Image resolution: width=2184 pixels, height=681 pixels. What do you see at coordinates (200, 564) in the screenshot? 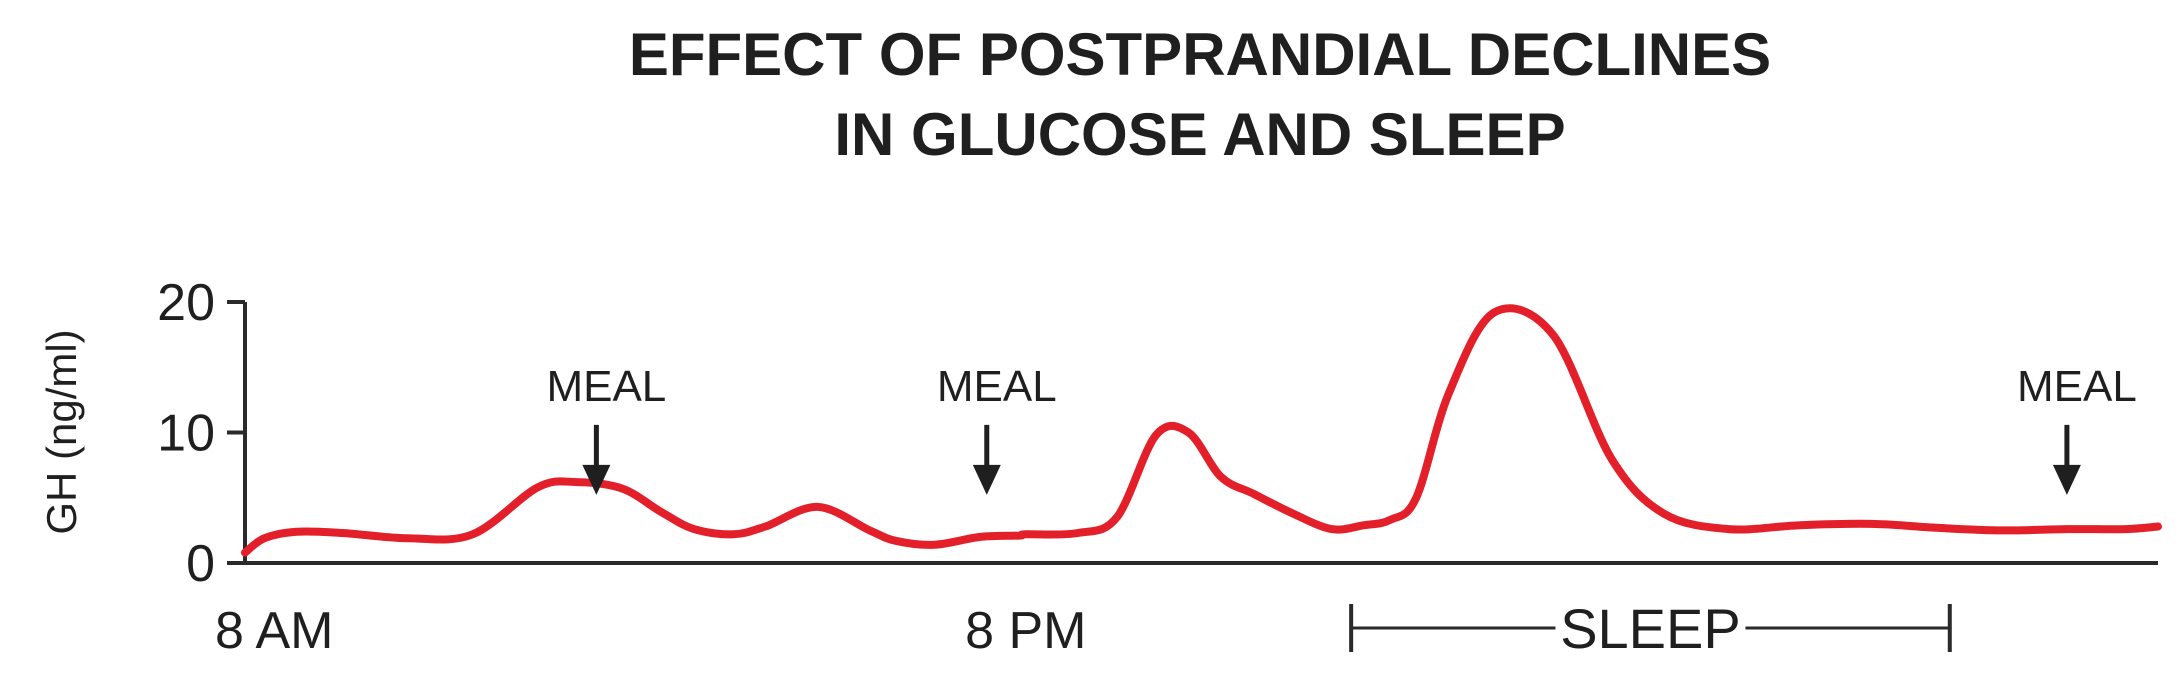
I see `y-tick-label: 0` at bounding box center [200, 564].